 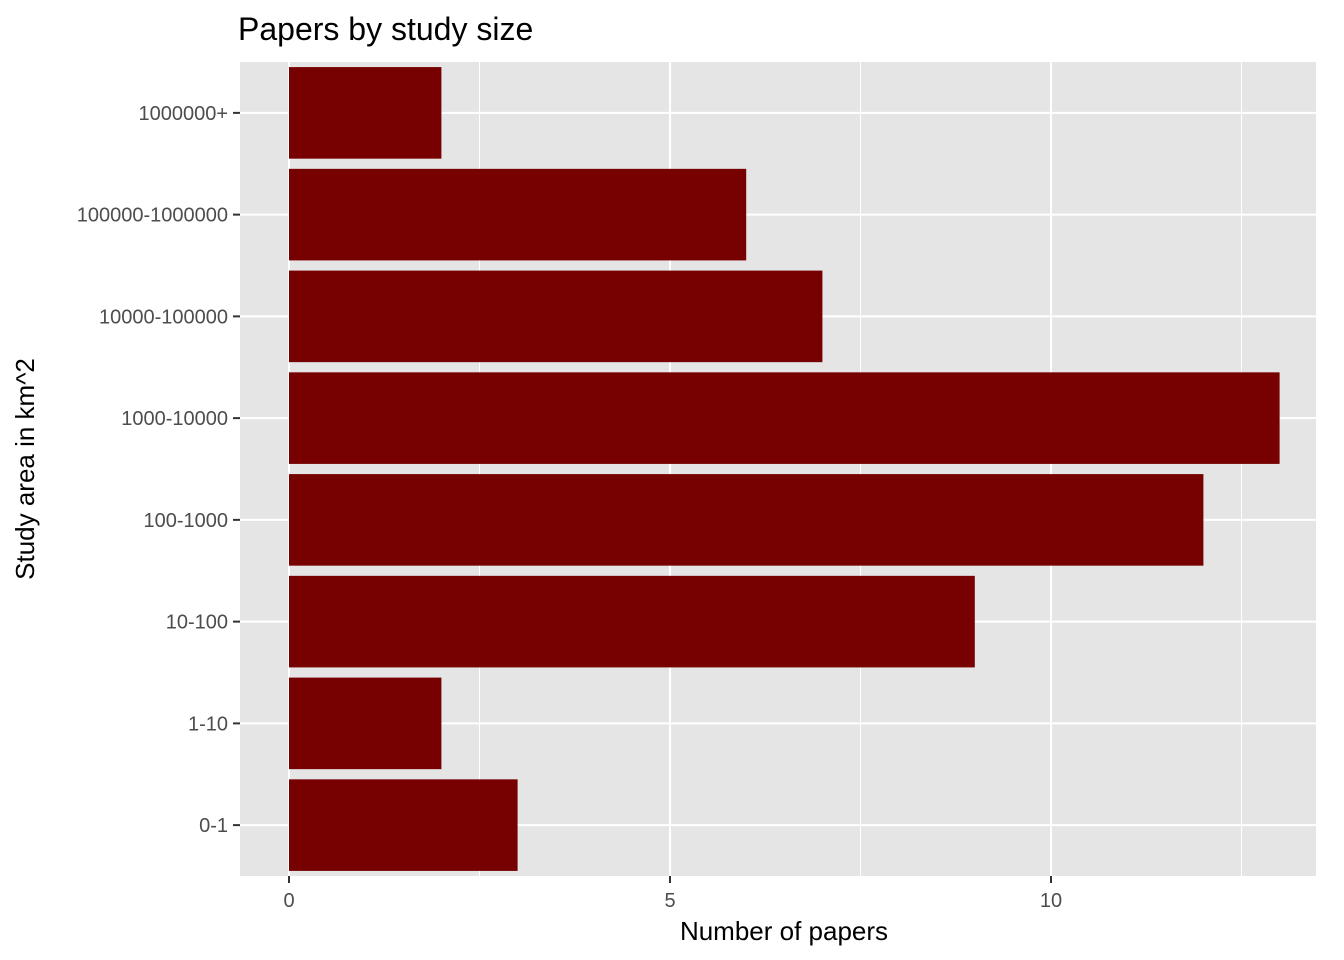 What do you see at coordinates (183, 114) in the screenshot?
I see `y-tick-label: 1000000+` at bounding box center [183, 114].